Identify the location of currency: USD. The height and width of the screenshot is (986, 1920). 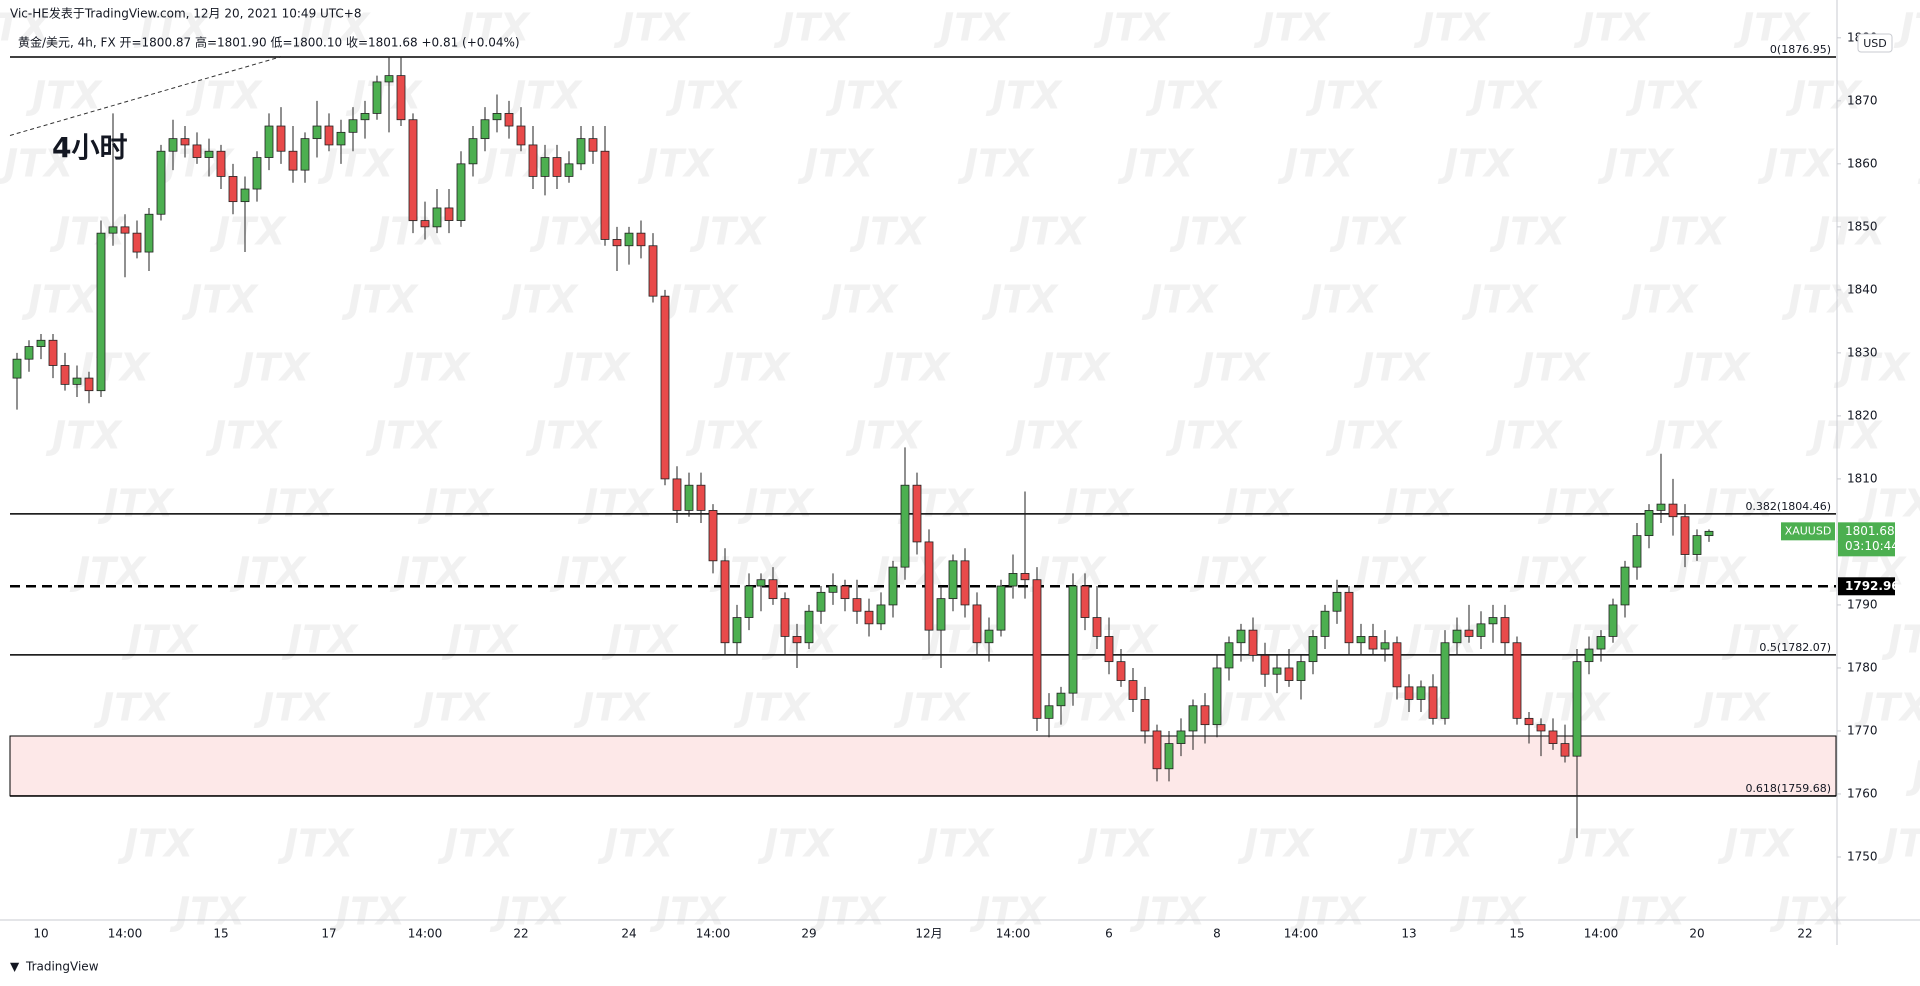
(1875, 43).